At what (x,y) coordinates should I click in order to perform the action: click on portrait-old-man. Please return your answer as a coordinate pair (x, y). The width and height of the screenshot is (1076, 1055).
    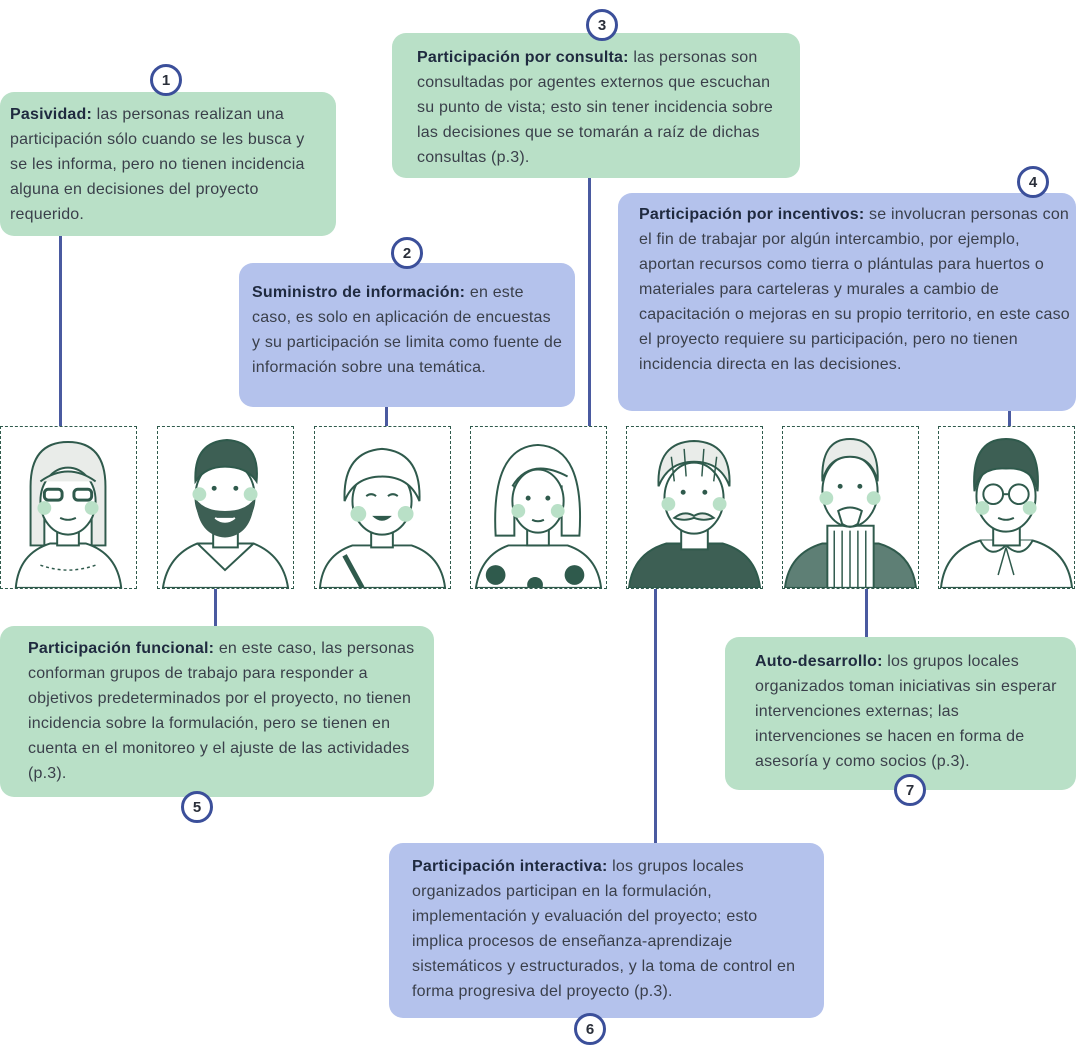
    Looking at the image, I should click on (850, 507).